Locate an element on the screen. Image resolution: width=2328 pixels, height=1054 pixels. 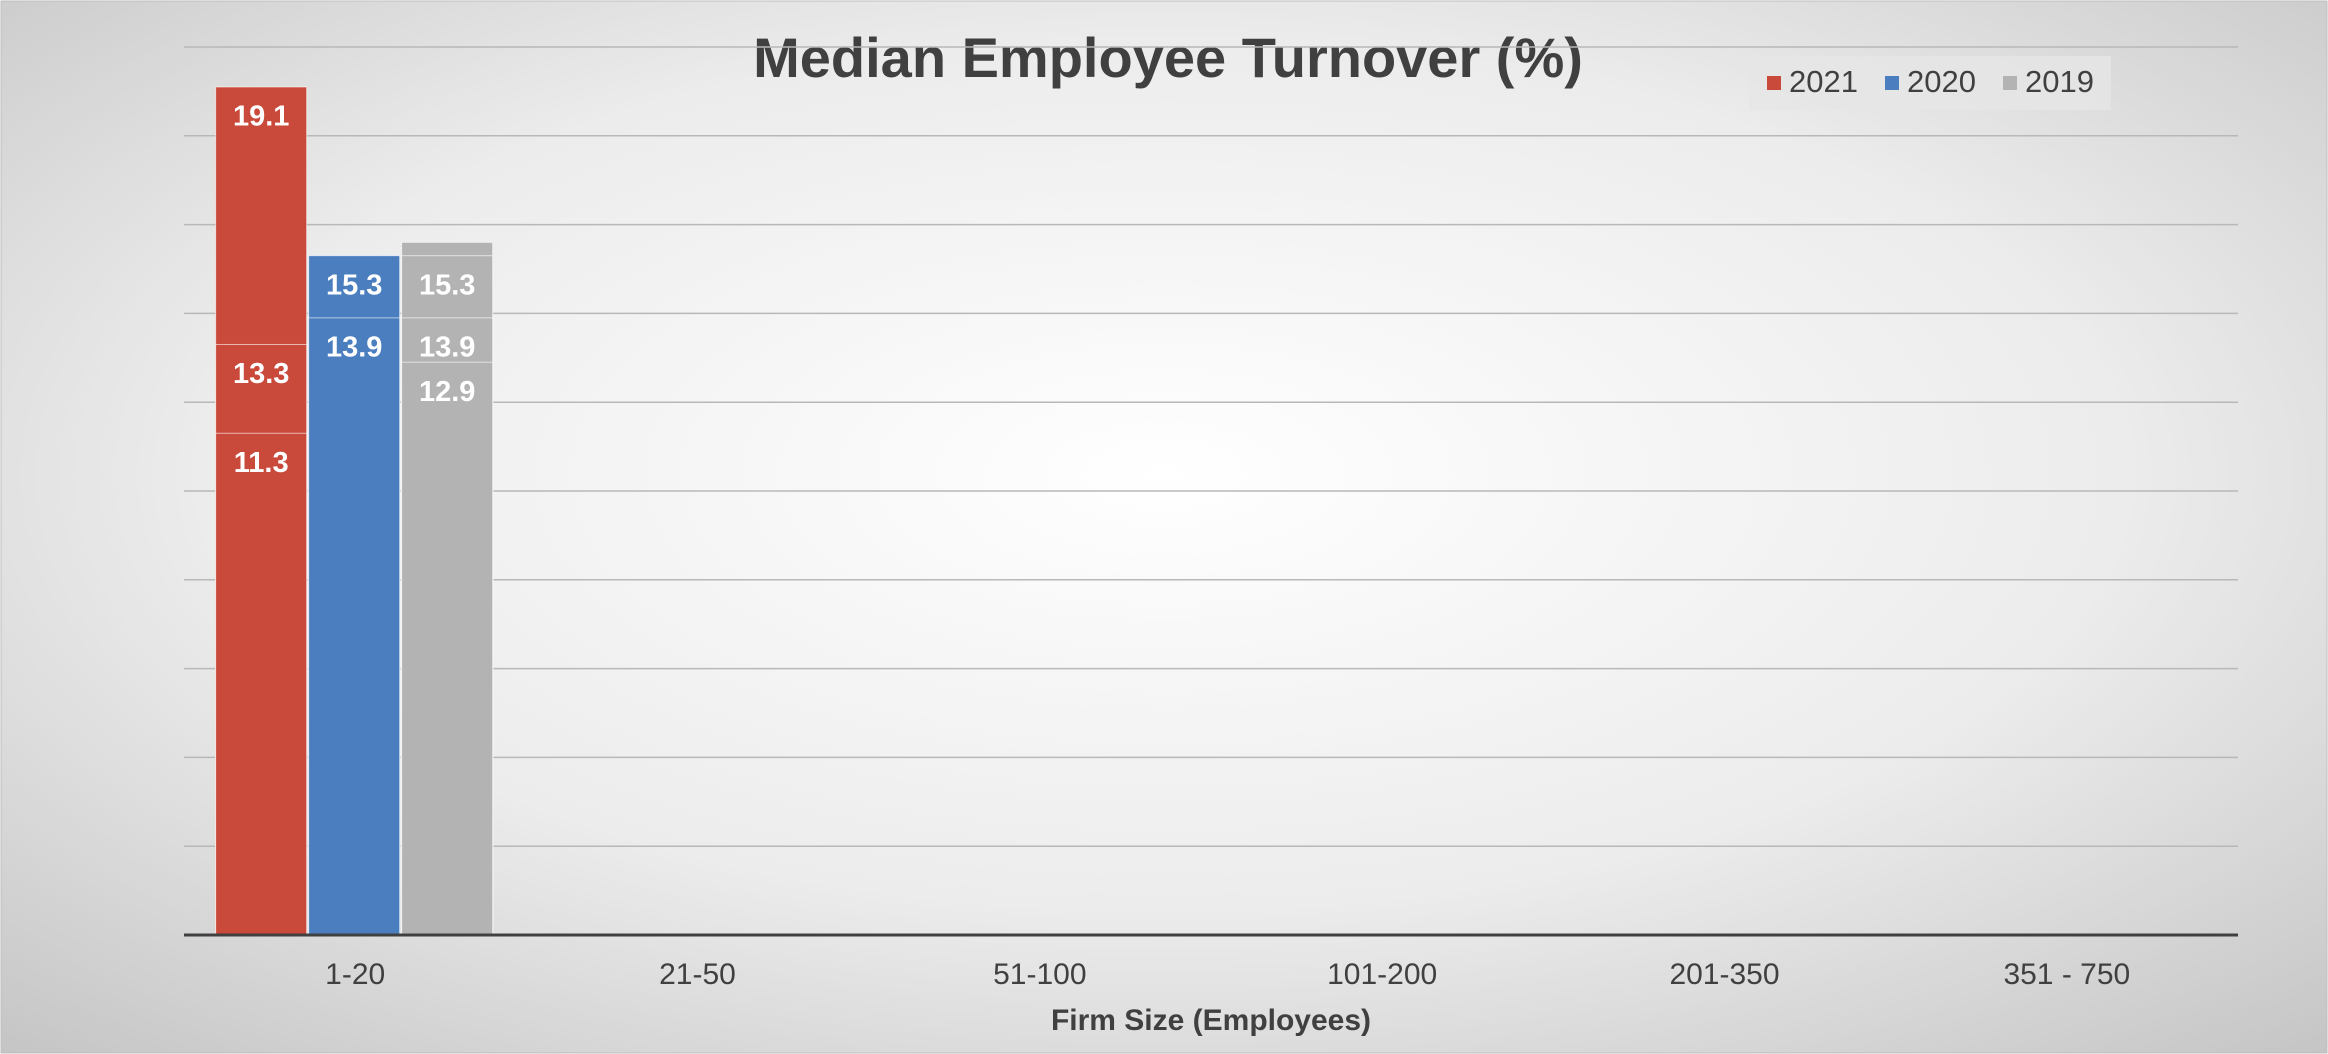
legend-label: 2021 is located at coordinates (1823, 81).